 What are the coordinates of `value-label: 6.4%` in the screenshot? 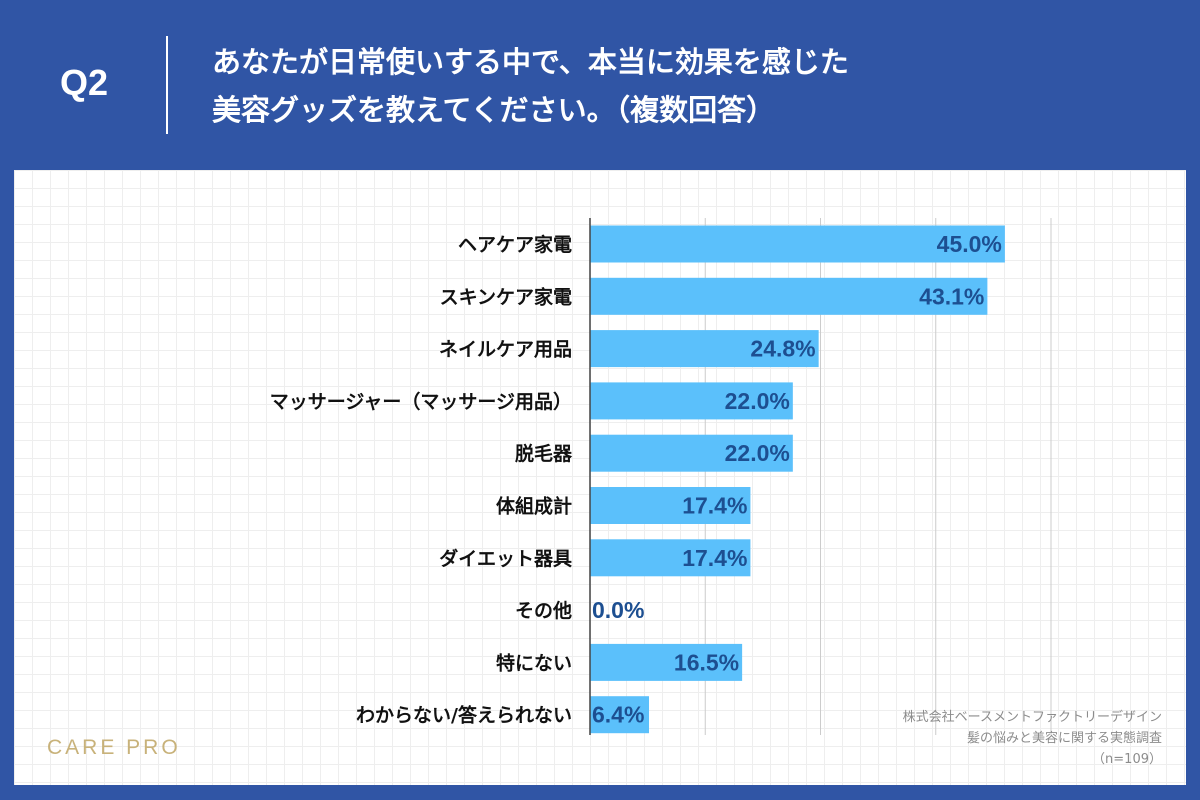 It's located at (618, 715).